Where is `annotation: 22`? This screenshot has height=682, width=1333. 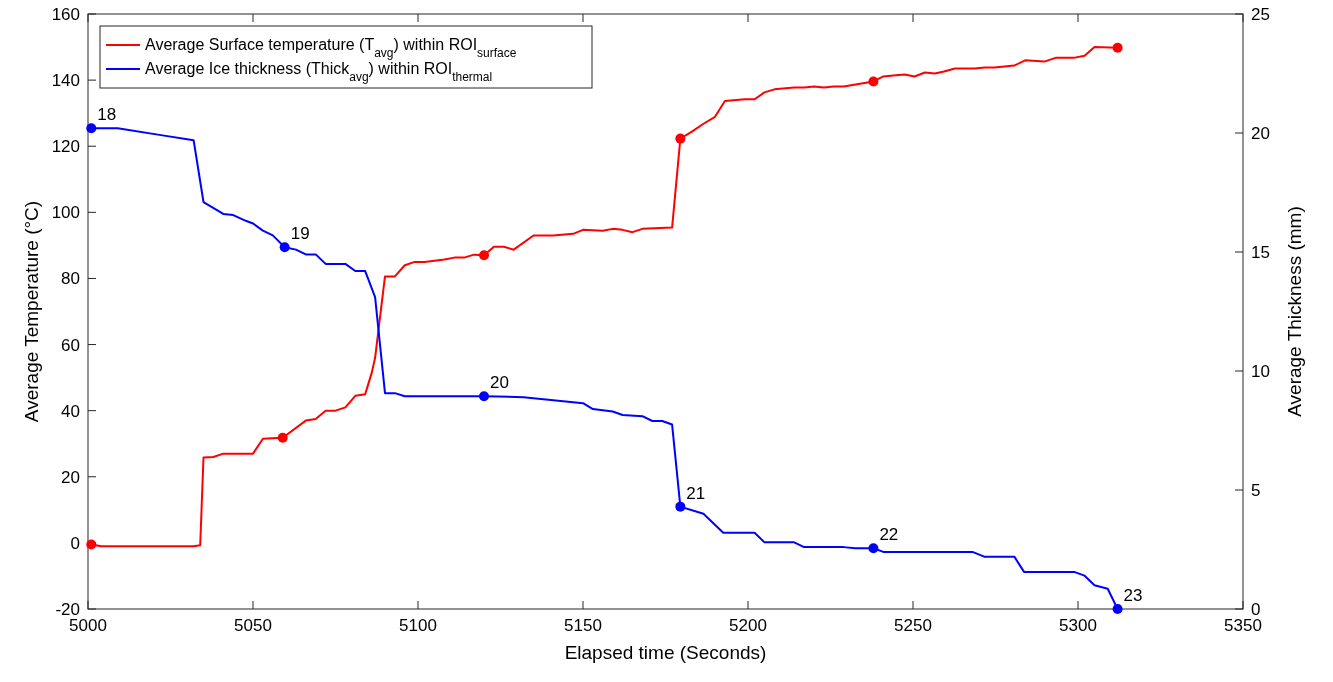
annotation: 22 is located at coordinates (889, 535).